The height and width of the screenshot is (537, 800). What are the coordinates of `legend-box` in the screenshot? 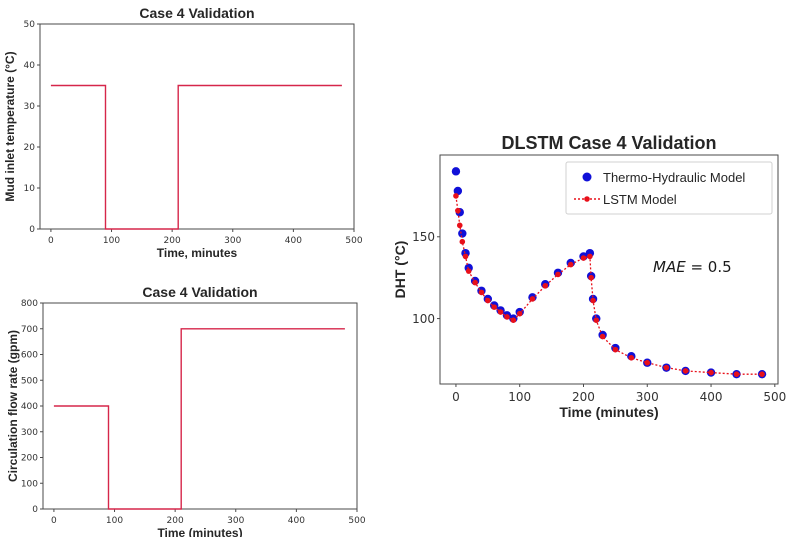 It's located at (669, 188).